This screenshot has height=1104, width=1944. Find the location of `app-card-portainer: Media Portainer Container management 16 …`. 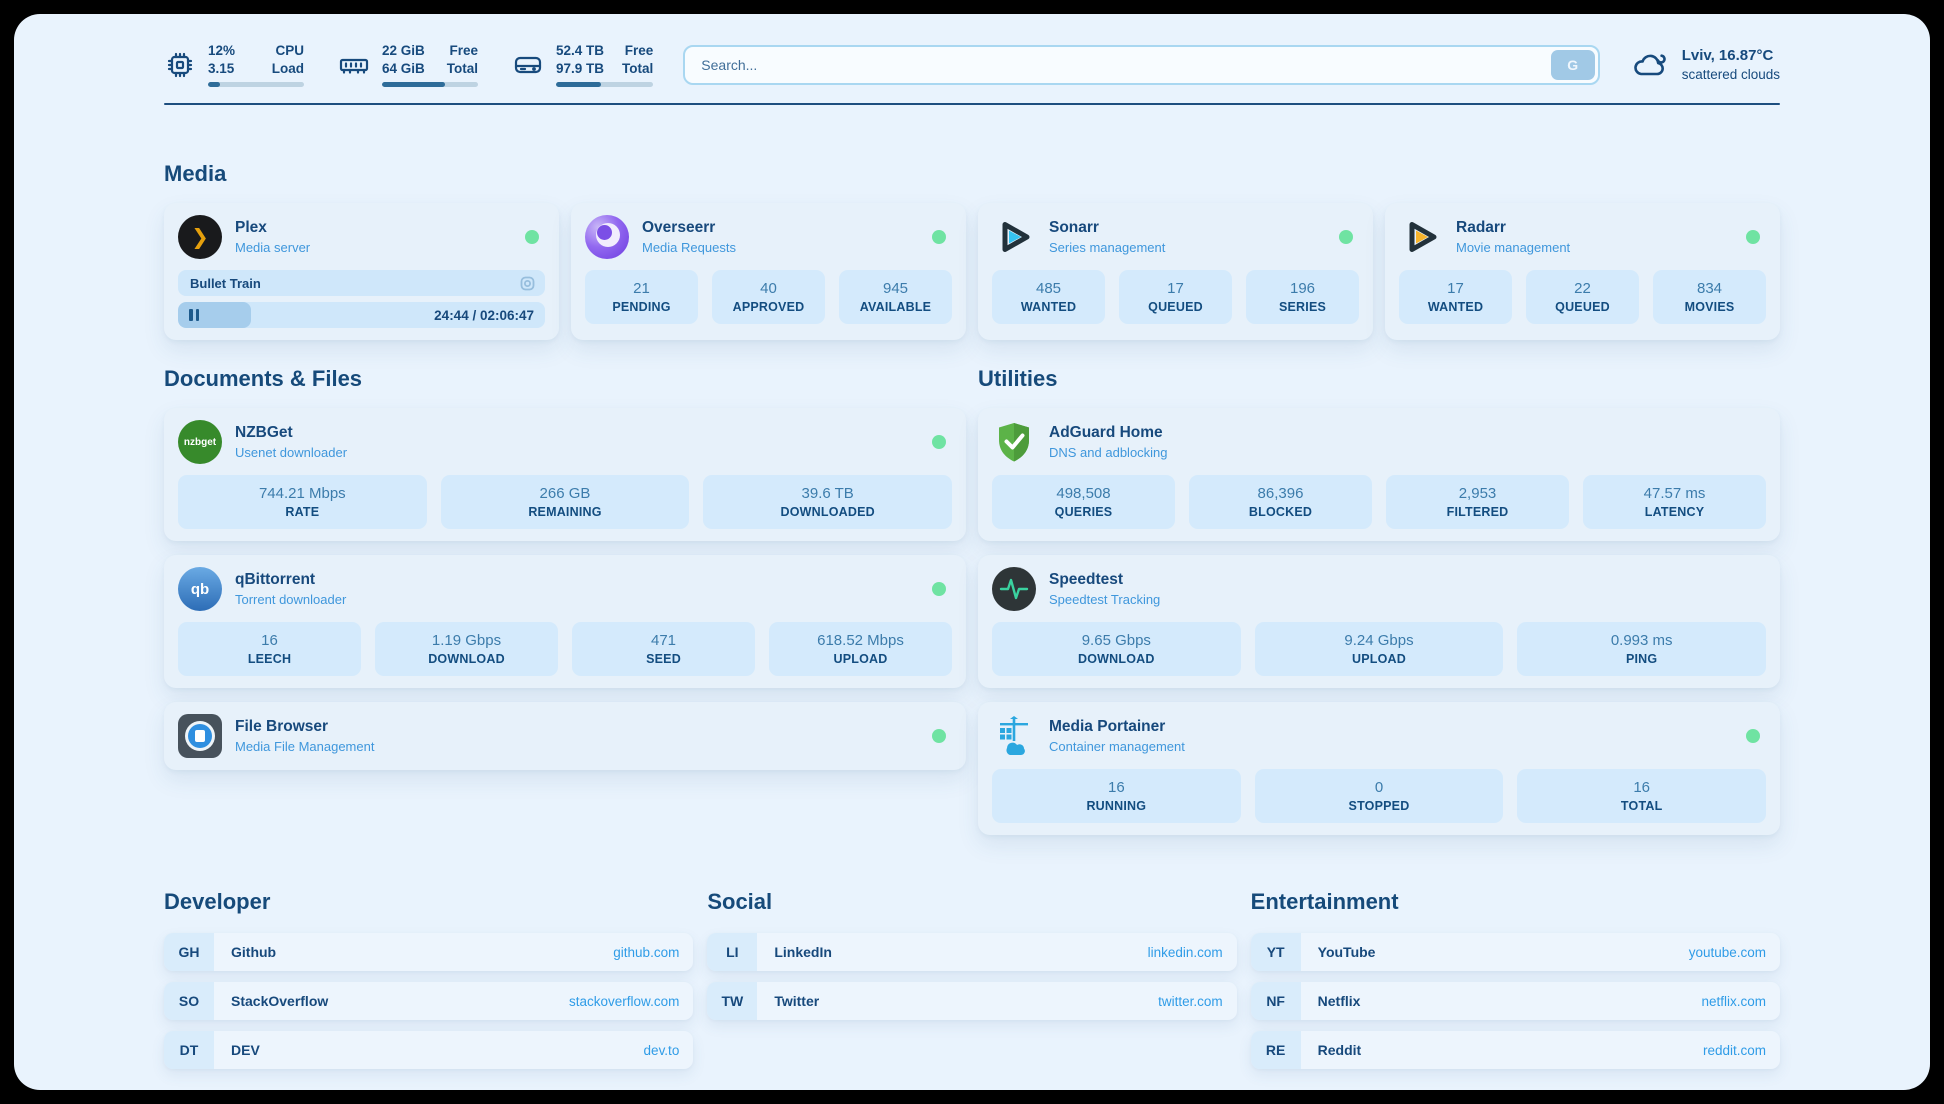

app-card-portainer: Media Portainer Container management 16 … is located at coordinates (1379, 769).